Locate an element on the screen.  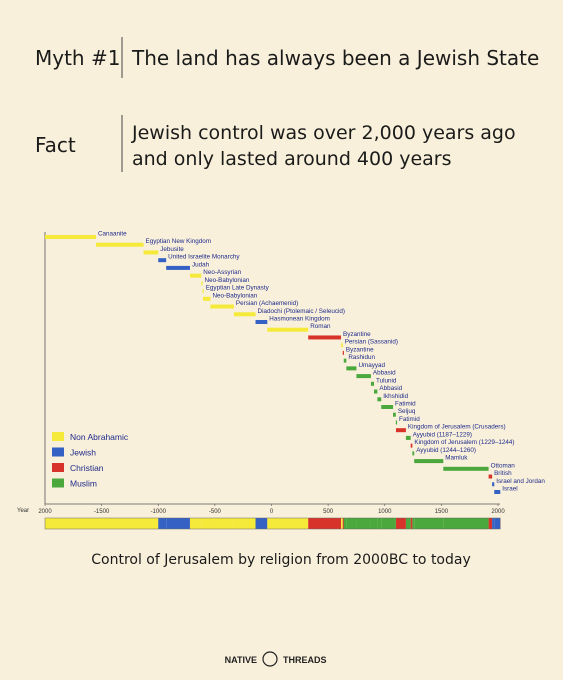
period-label: Roman is located at coordinates (320, 326).